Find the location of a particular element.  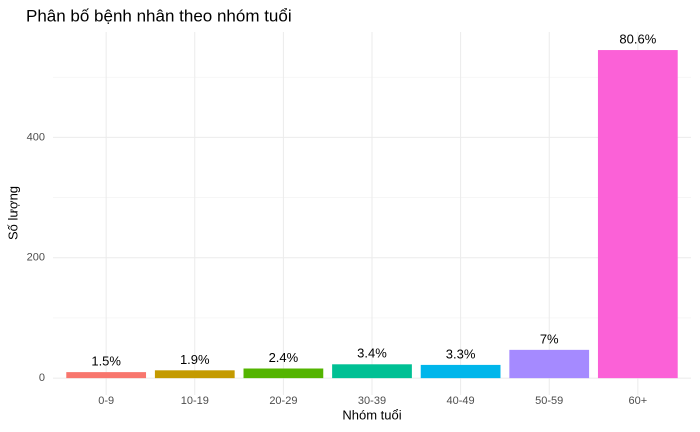

x-tick-label: 0-9 is located at coordinates (106, 401).